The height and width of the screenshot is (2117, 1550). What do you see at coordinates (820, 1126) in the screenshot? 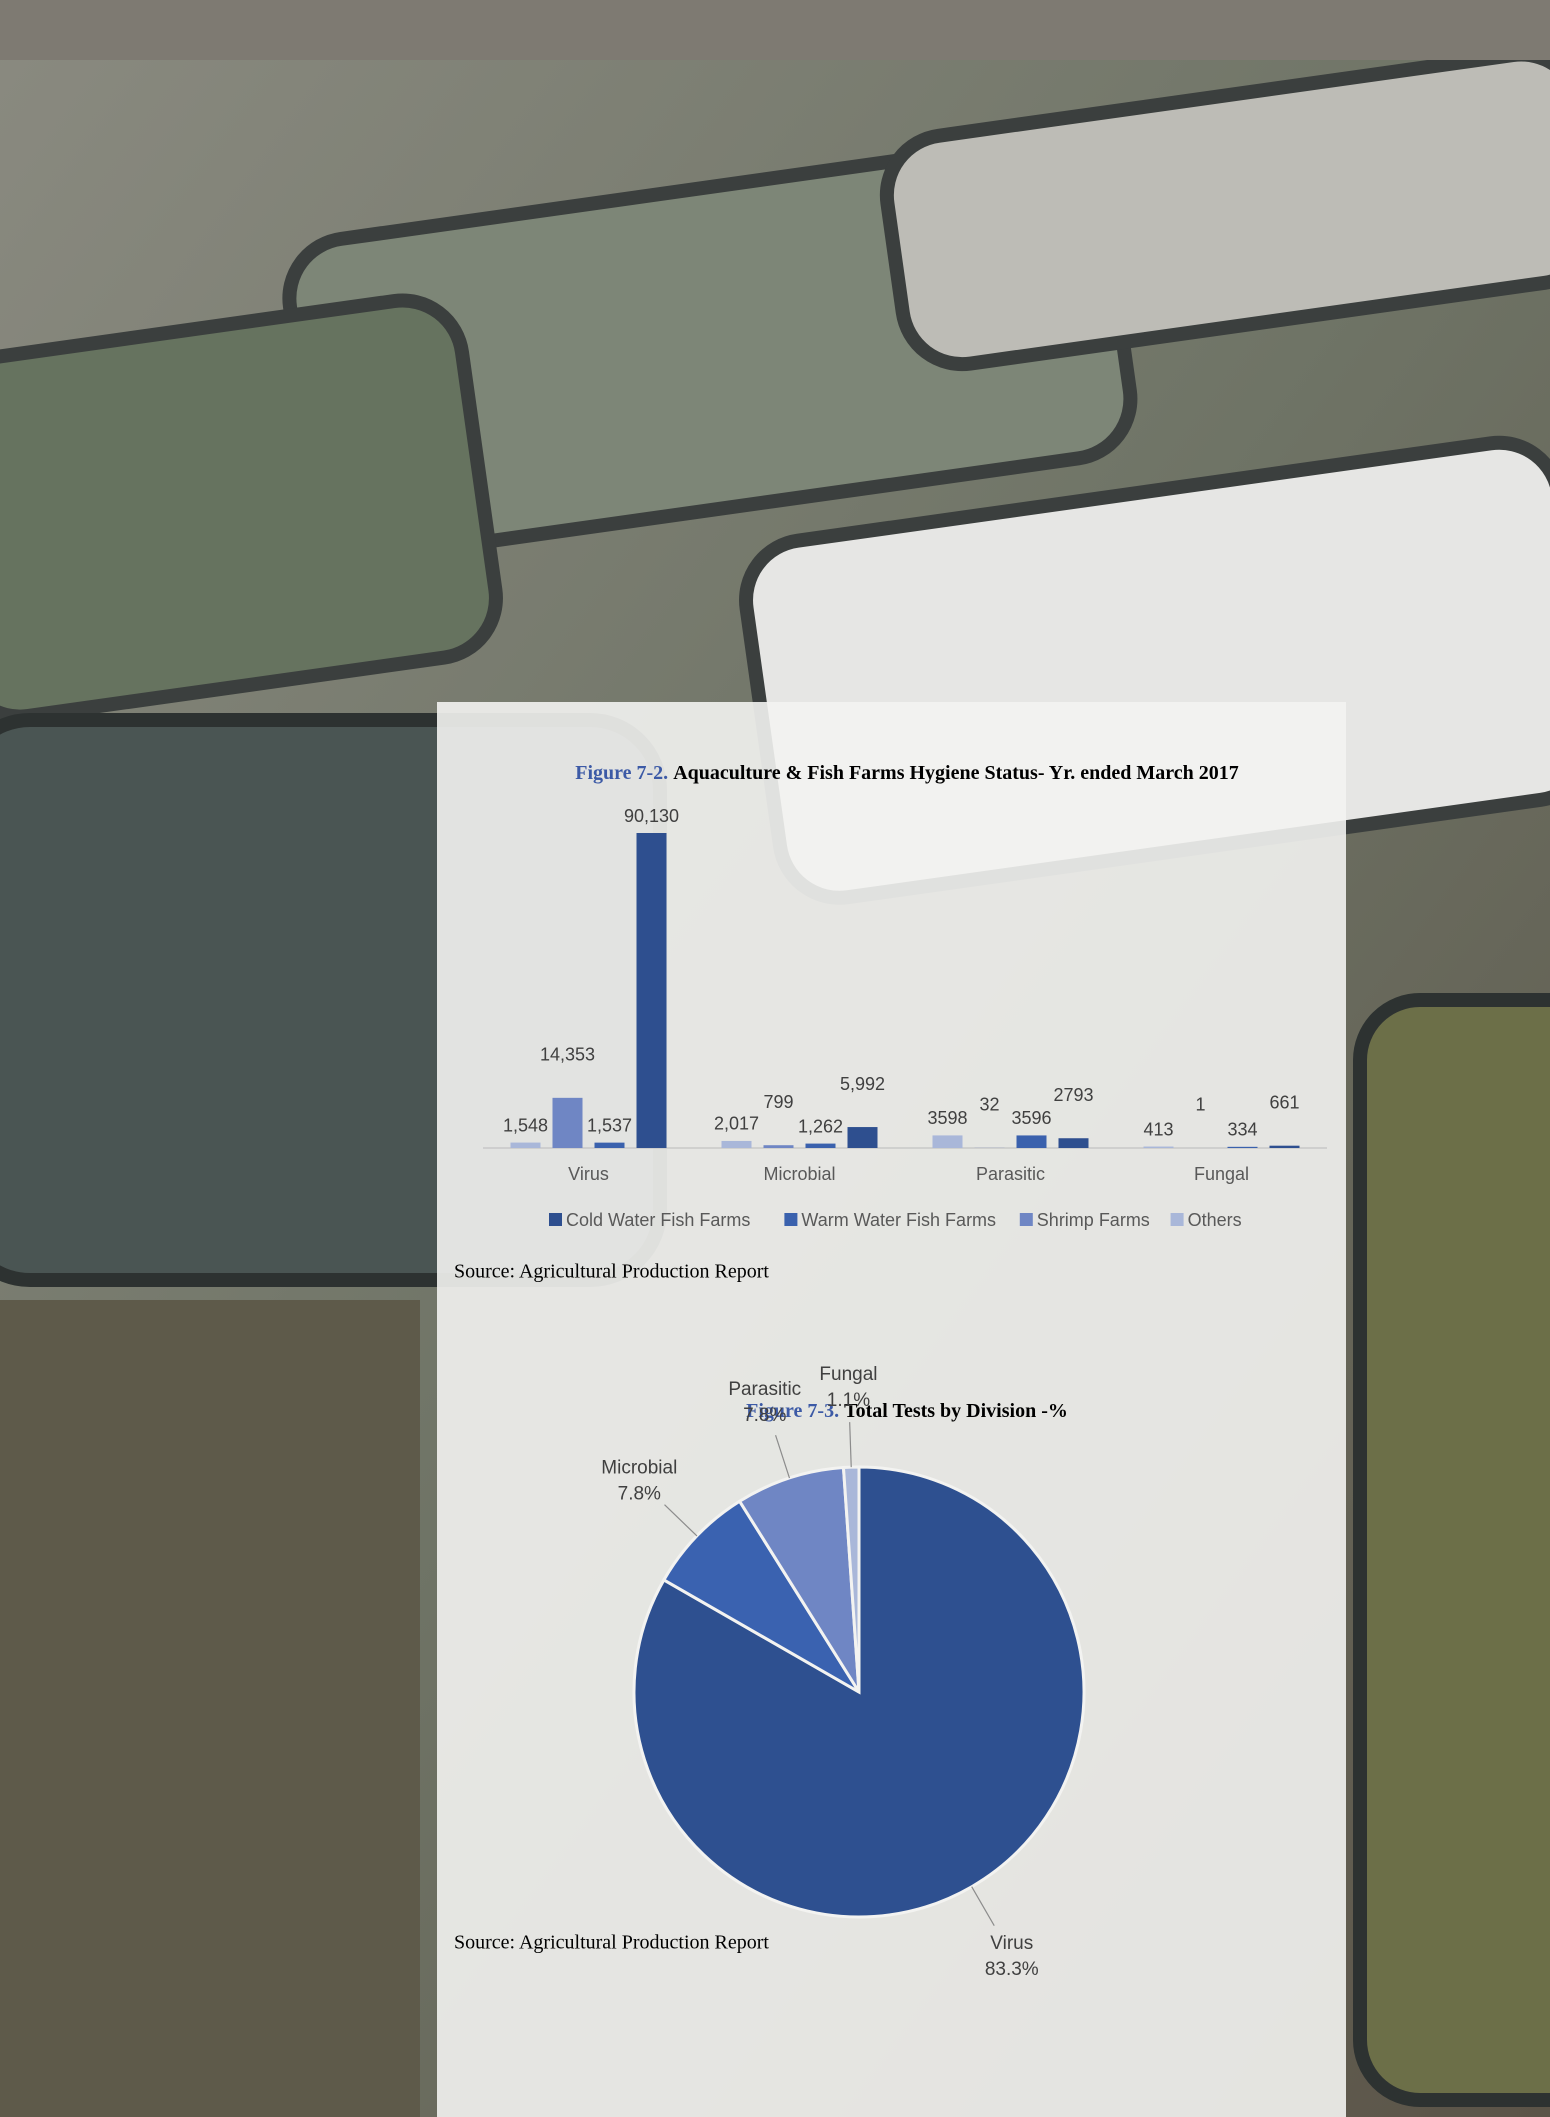
I see `value-label: 1,262` at bounding box center [820, 1126].